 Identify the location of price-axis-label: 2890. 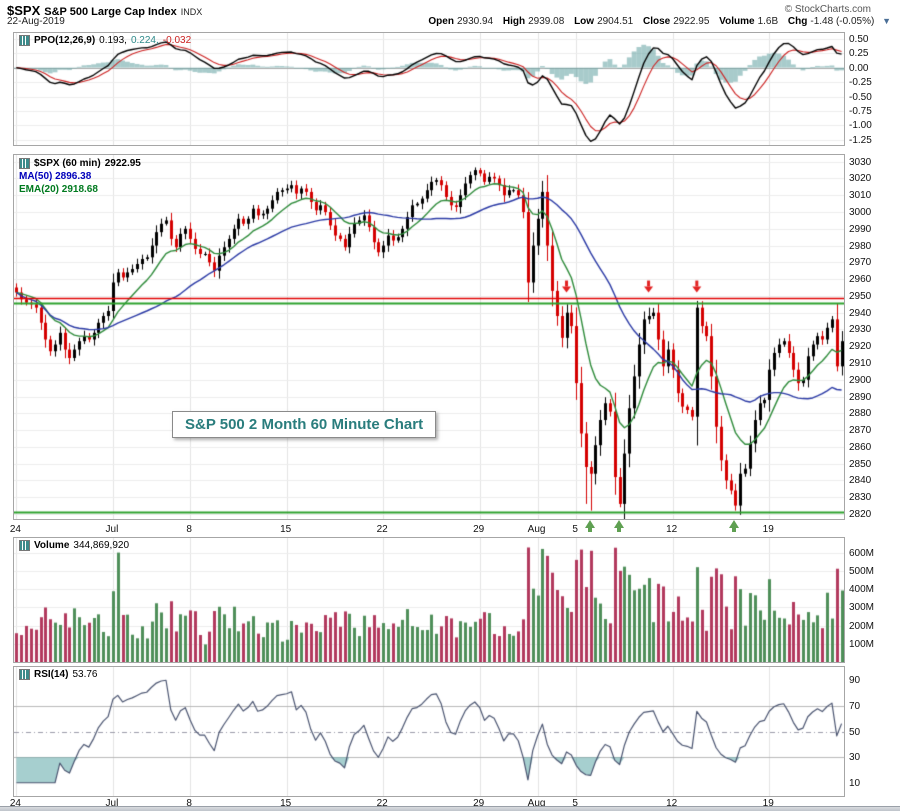
(860, 397).